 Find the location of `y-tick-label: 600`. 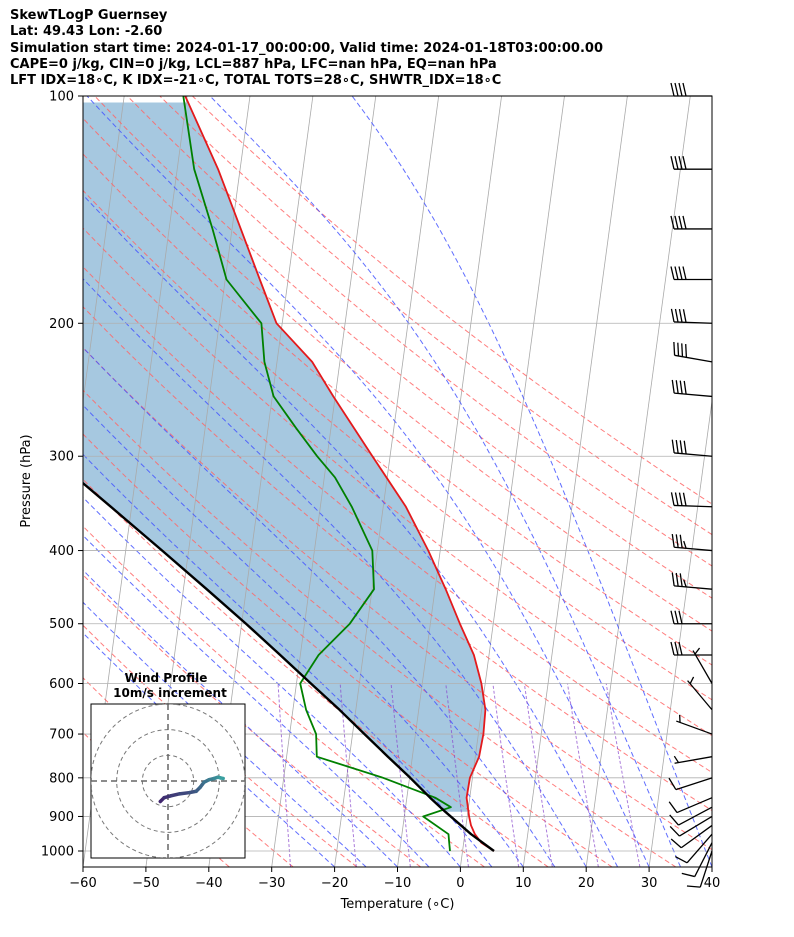

y-tick-label: 600 is located at coordinates (61, 684).